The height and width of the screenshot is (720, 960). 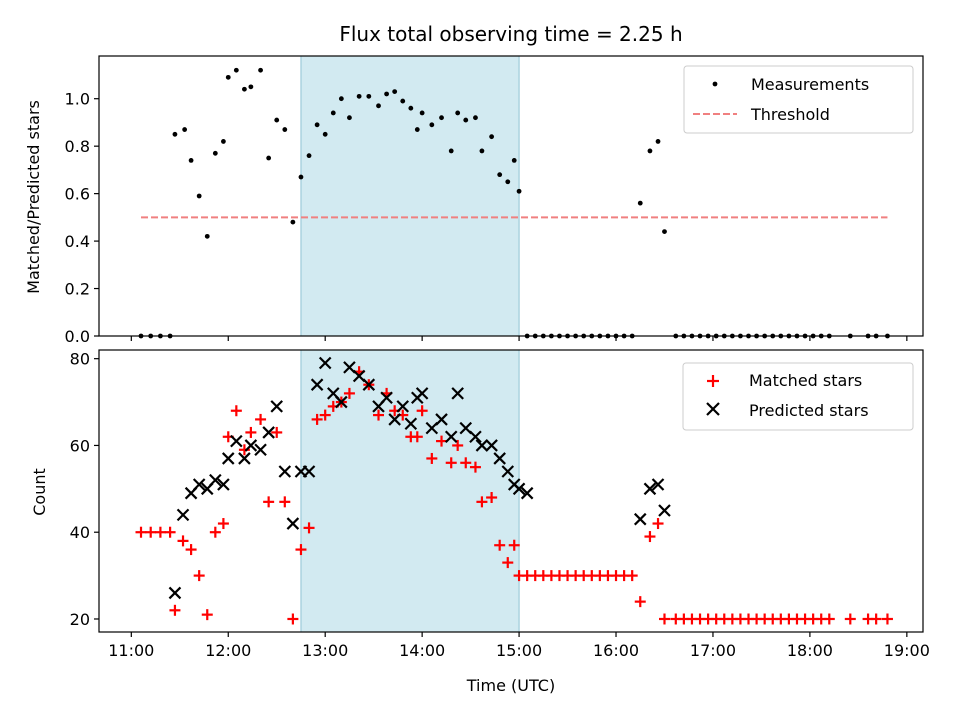 What do you see at coordinates (519, 338) in the screenshot?
I see `ratio-panel-x-ticks` at bounding box center [519, 338].